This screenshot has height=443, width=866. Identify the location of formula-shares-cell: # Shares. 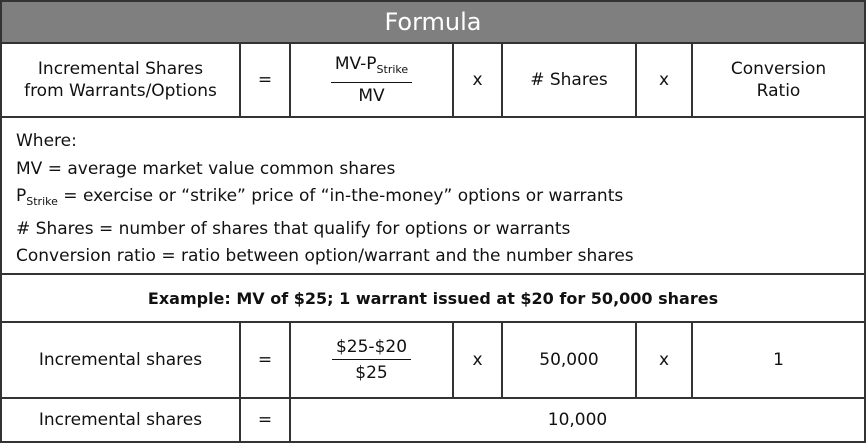
(570, 80).